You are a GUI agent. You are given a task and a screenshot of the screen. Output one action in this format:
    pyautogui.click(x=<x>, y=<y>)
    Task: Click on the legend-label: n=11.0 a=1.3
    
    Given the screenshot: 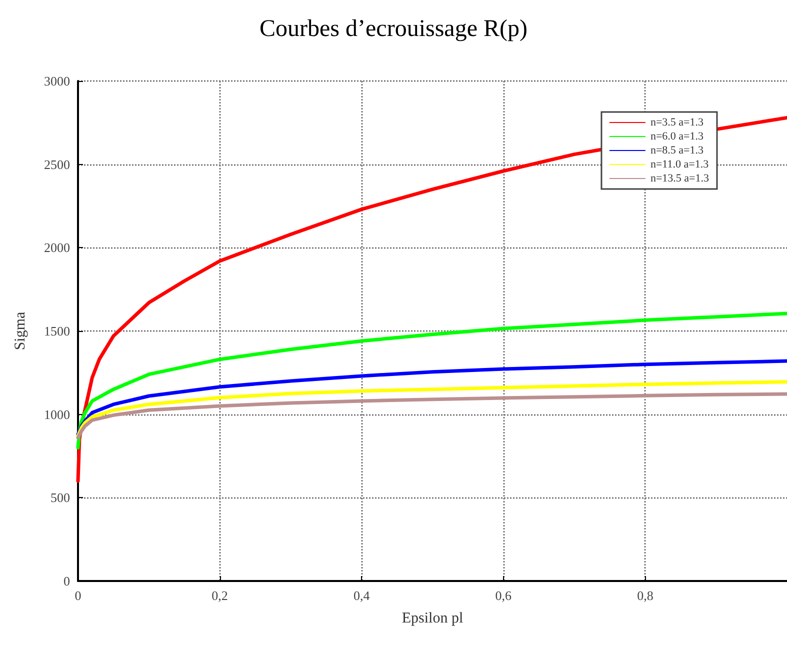 What is the action you would take?
    pyautogui.click(x=680, y=164)
    